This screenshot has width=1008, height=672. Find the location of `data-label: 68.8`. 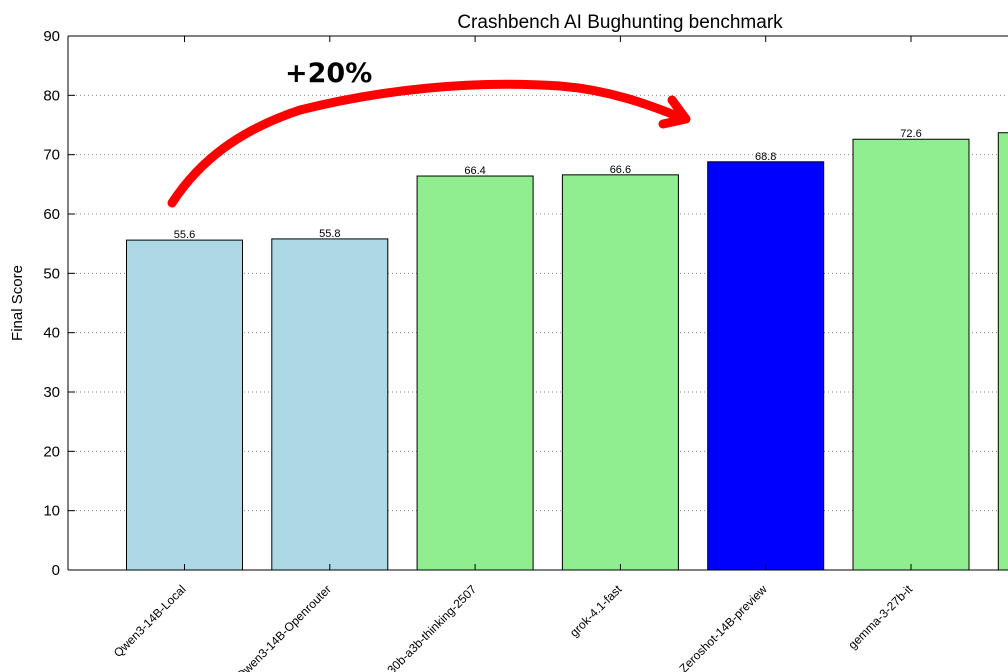

data-label: 68.8 is located at coordinates (765, 157).